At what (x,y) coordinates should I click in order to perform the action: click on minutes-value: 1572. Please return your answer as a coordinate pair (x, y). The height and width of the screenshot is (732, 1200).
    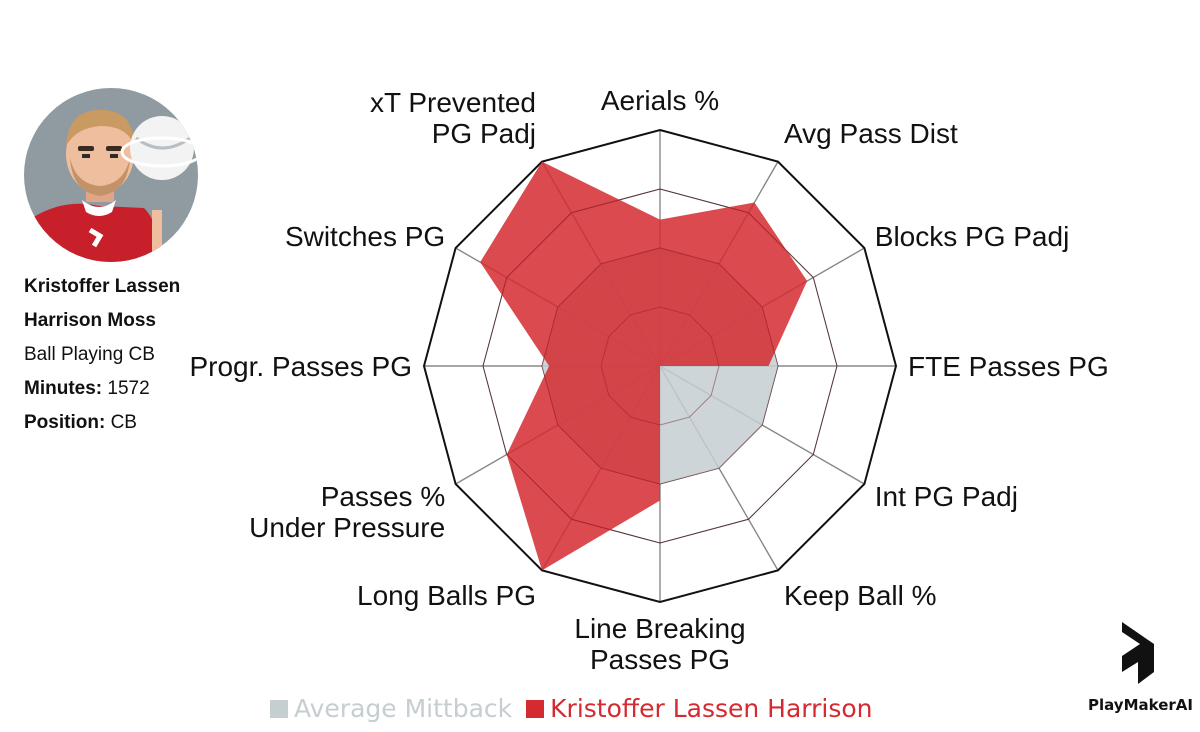
    Looking at the image, I should click on (128, 388).